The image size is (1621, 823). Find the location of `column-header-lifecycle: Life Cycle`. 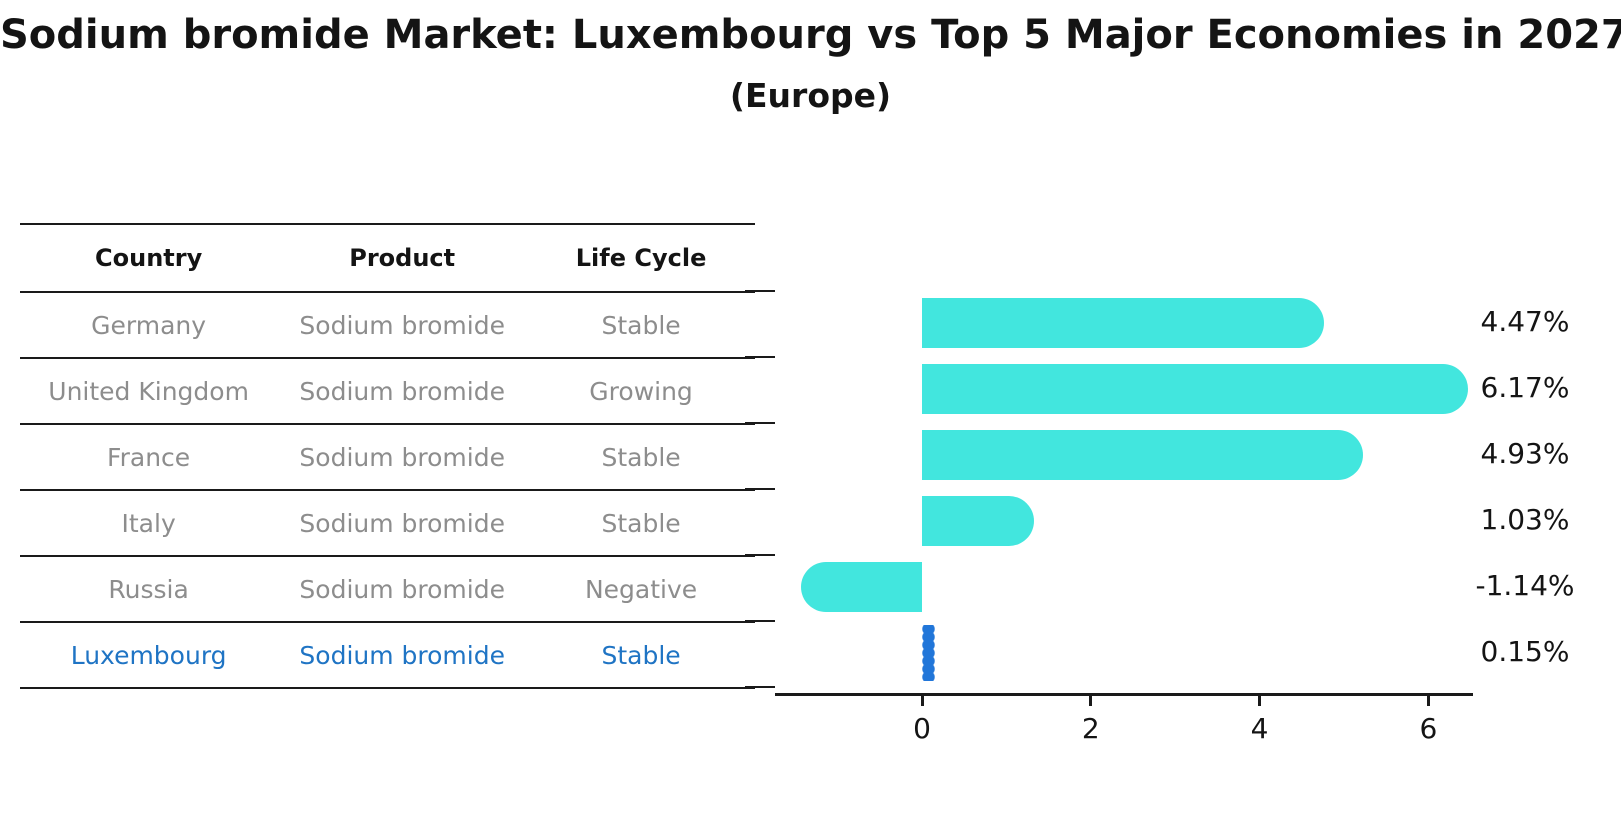

column-header-lifecycle: Life Cycle is located at coordinates (641, 258).